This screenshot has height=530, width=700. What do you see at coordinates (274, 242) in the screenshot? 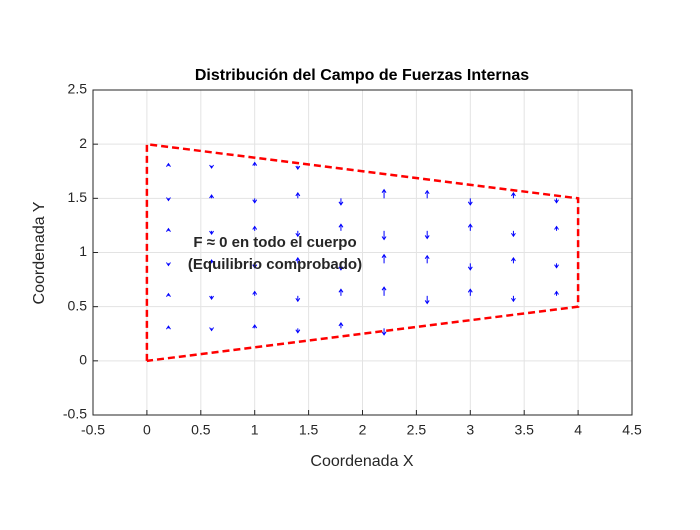
I see `annotation: F ≈ 0 en todo el cuerpo` at bounding box center [274, 242].